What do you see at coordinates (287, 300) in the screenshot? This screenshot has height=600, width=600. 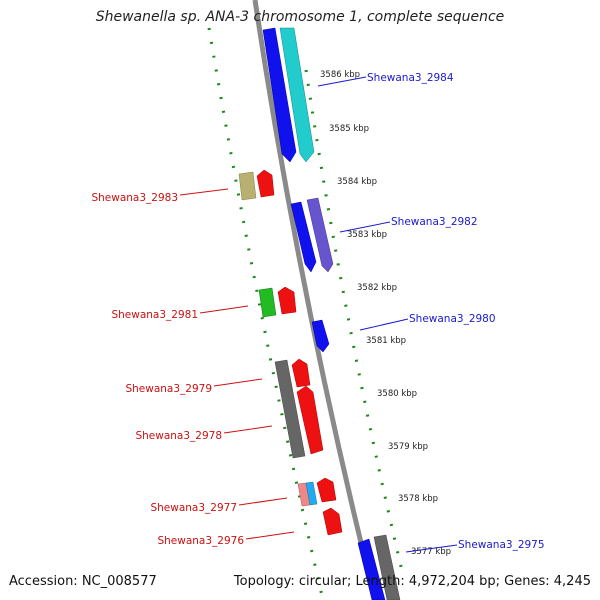 I see `gene-feature-2981-b` at bounding box center [287, 300].